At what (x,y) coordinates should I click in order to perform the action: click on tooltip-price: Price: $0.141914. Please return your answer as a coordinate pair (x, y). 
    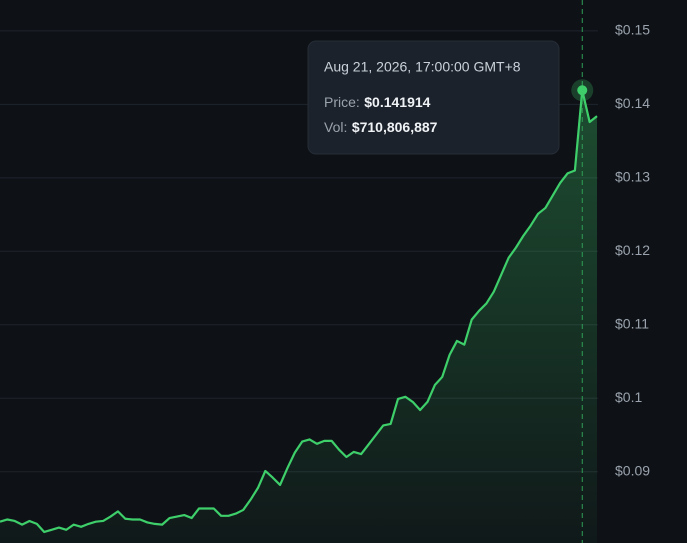
    Looking at the image, I should click on (377, 103).